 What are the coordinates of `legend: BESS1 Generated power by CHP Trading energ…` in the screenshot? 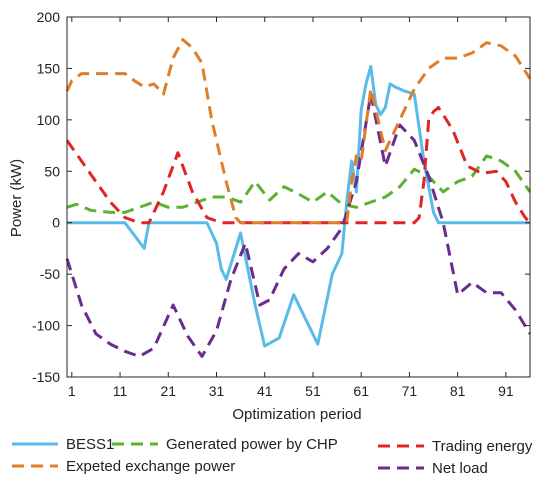 It's located at (272, 456).